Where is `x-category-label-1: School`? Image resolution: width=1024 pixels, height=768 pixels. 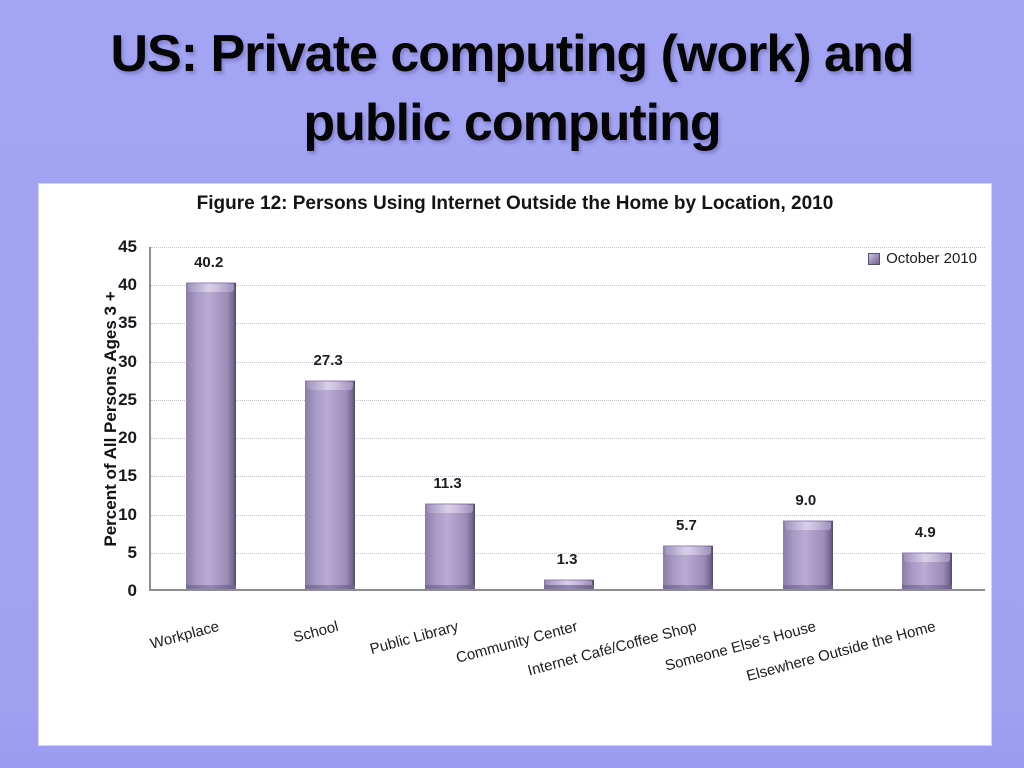
x-category-label-1: School is located at coordinates (316, 632).